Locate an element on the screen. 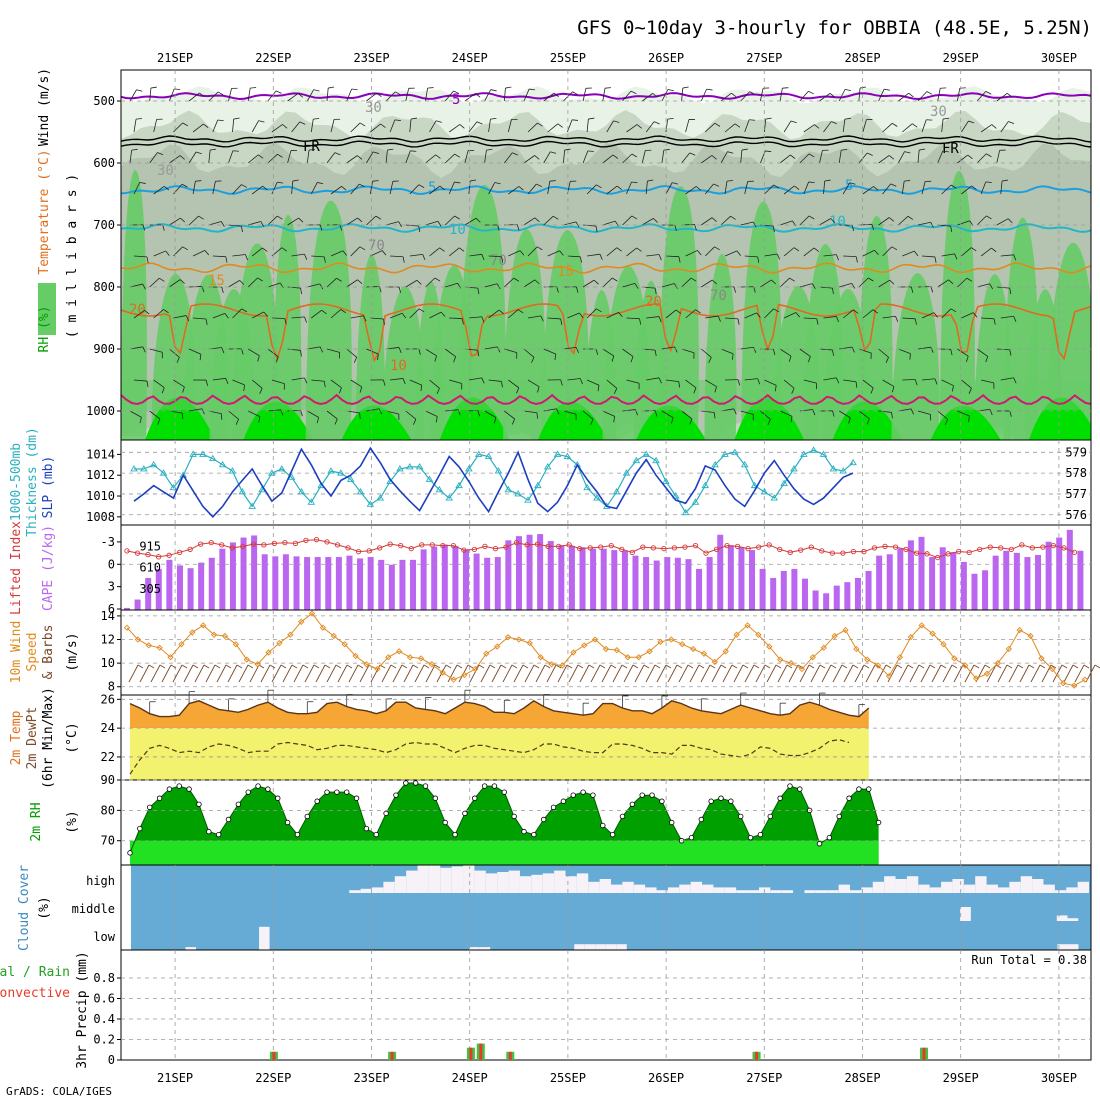 The width and height of the screenshot is (1100, 1100). label-temp-5: 5 is located at coordinates (849, 186).